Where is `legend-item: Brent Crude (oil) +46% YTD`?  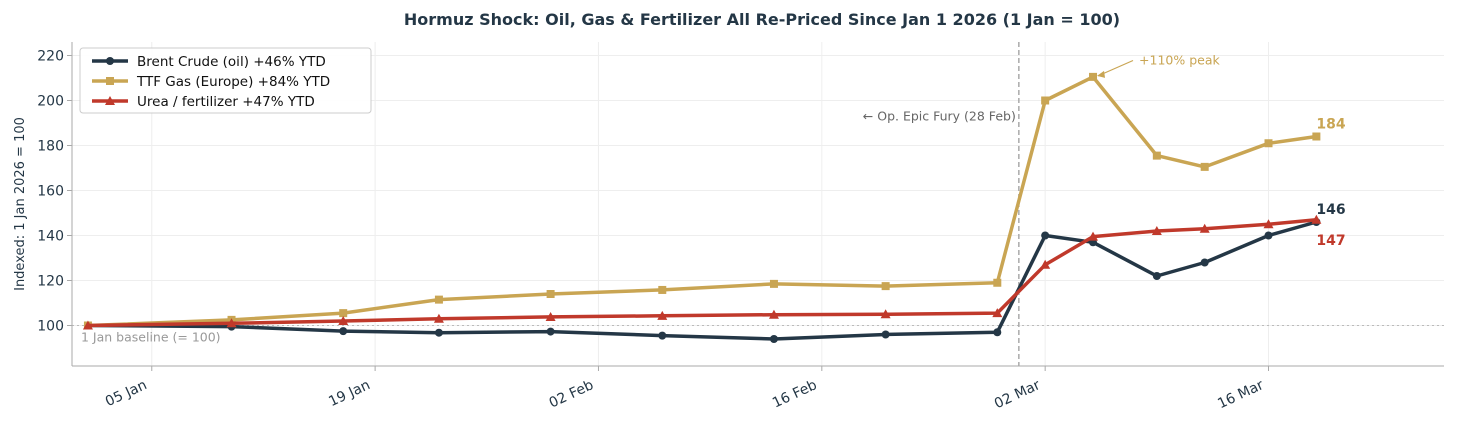 legend-item: Brent Crude (oil) +46% YTD is located at coordinates (209, 62).